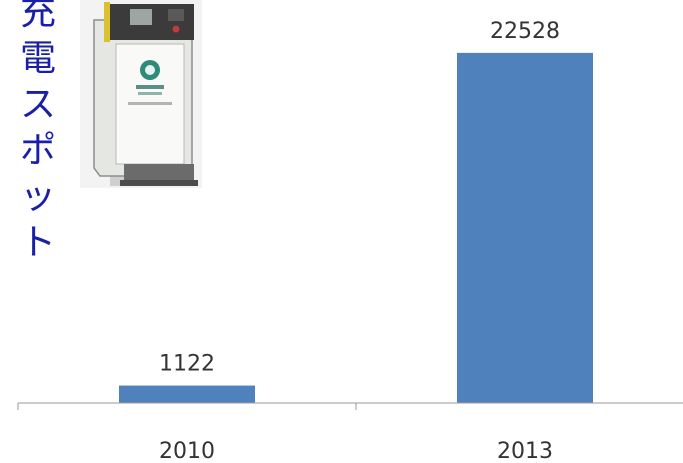 Image resolution: width=683 pixels, height=463 pixels. Describe the element at coordinates (187, 364) in the screenshot. I see `data-label-2010: 1122` at that location.